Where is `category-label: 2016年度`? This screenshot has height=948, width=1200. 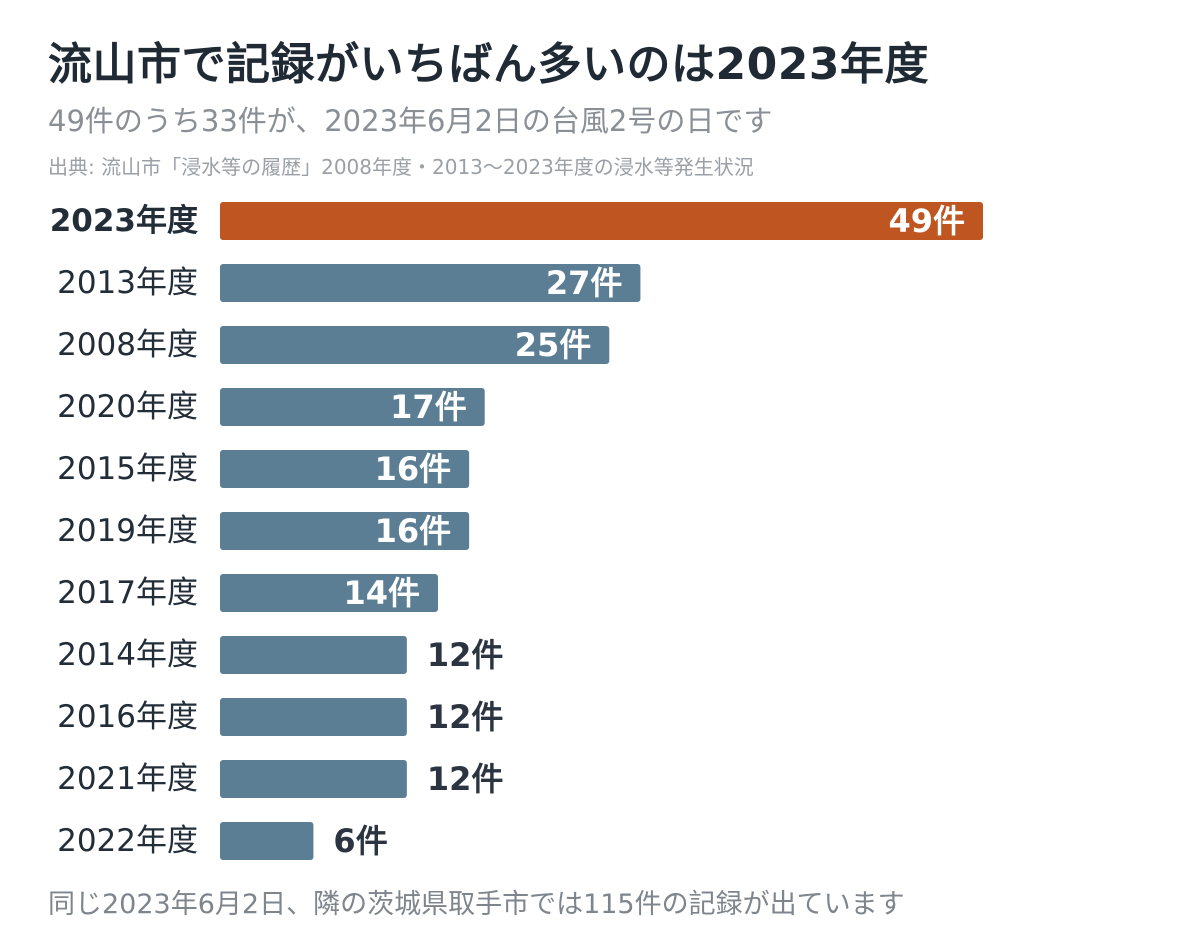
category-label: 2016年度 is located at coordinates (127, 717).